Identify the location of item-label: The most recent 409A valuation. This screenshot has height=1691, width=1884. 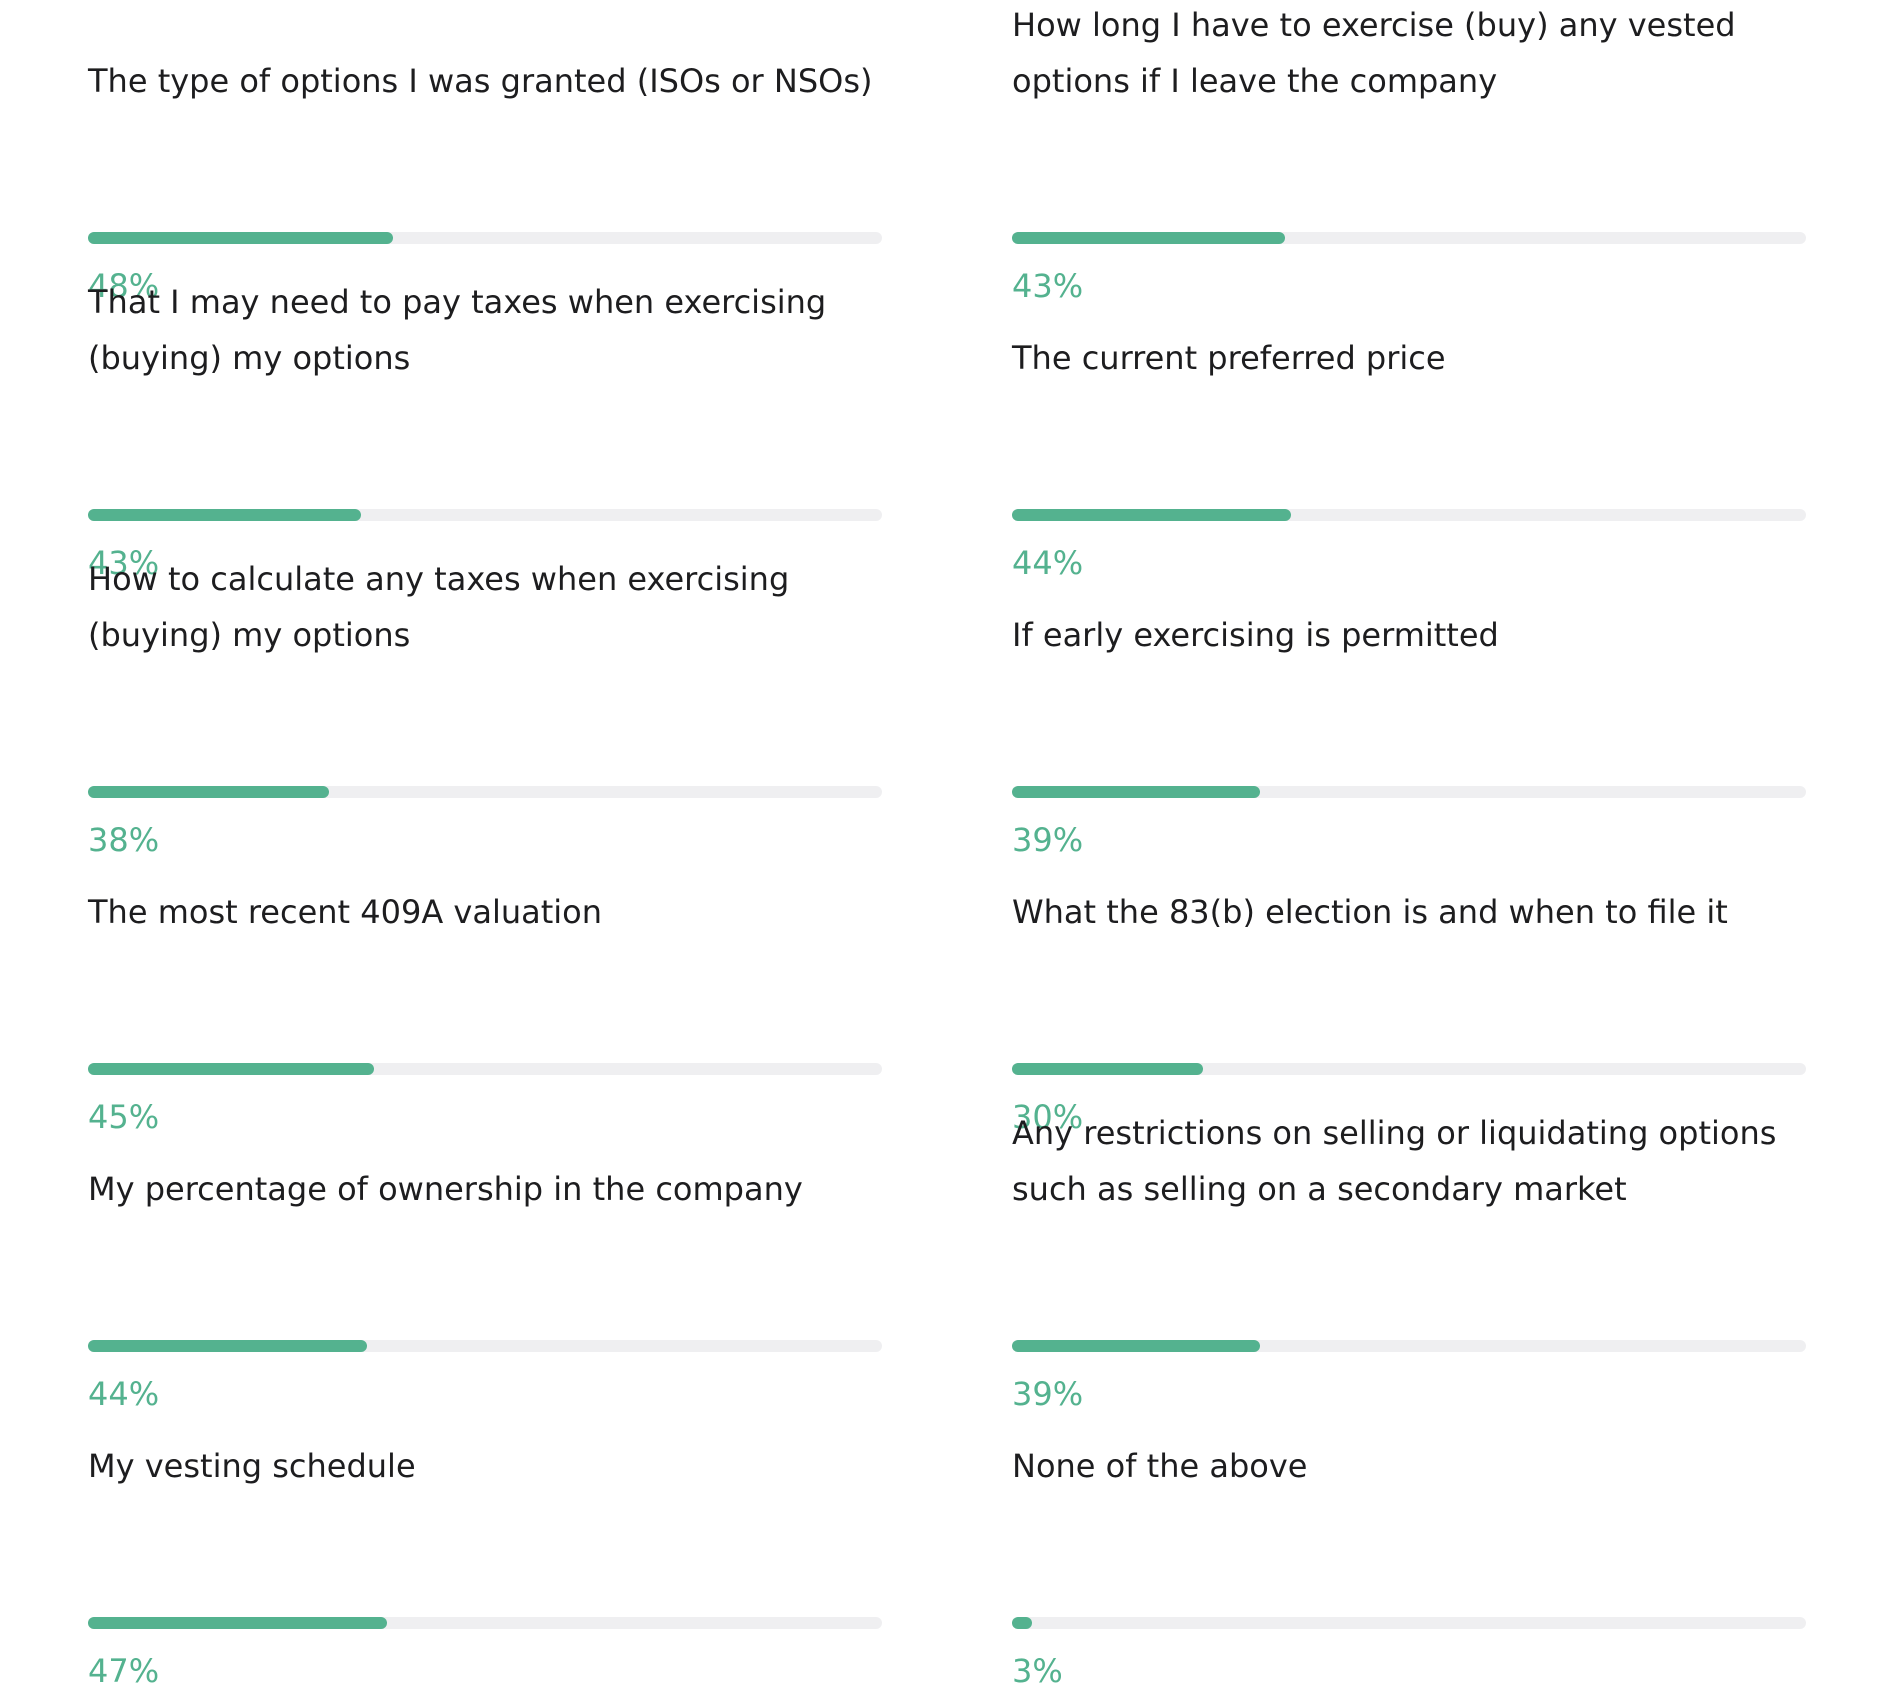
(493, 912).